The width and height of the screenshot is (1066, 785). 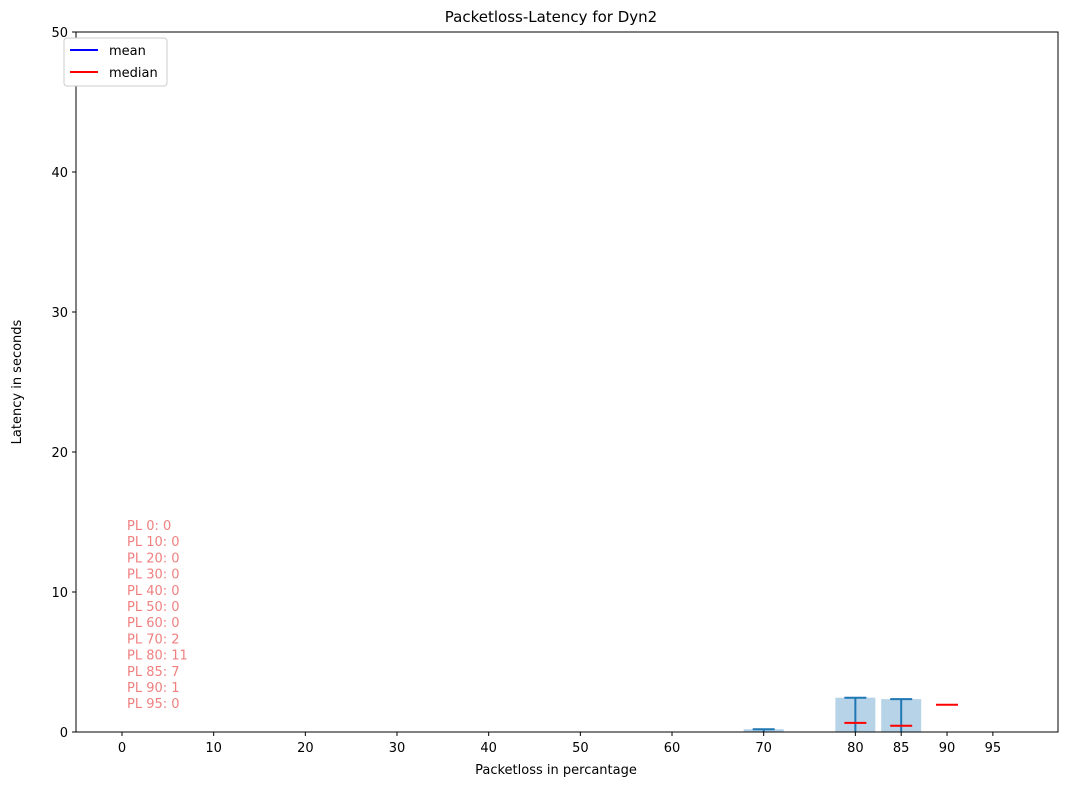 What do you see at coordinates (153, 542) in the screenshot?
I see `count-label: PL 10: 0` at bounding box center [153, 542].